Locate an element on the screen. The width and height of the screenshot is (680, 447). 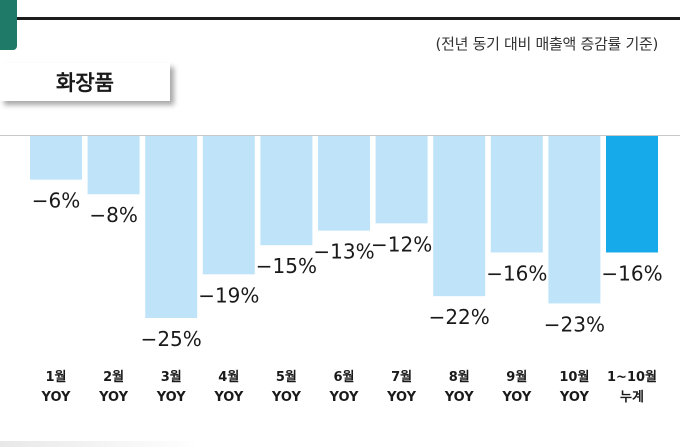
header-rule is located at coordinates (348, 18).